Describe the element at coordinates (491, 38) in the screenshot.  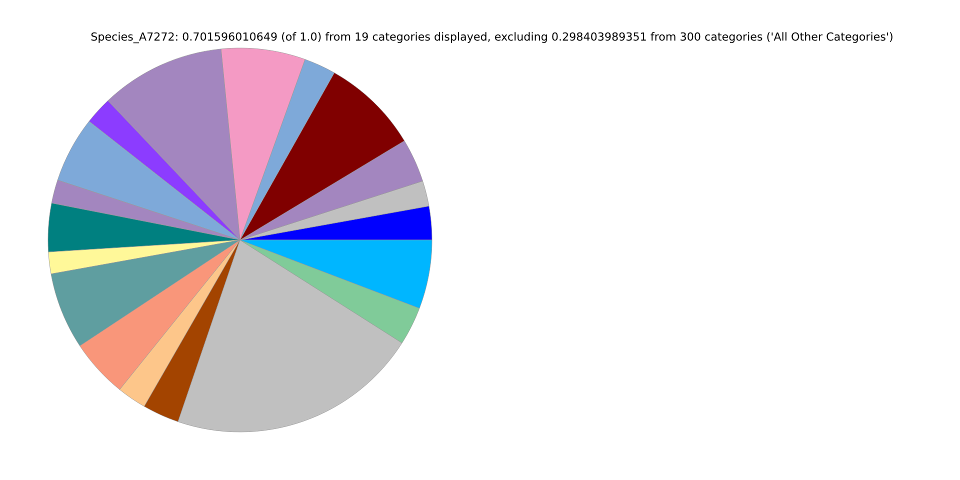
I see `text: Species_A7272: 0.701596010649 (of 1.0) from 19 categories displayed, excluding 0.298403989351 from 300 categories ('All Other Categories')` at that location.